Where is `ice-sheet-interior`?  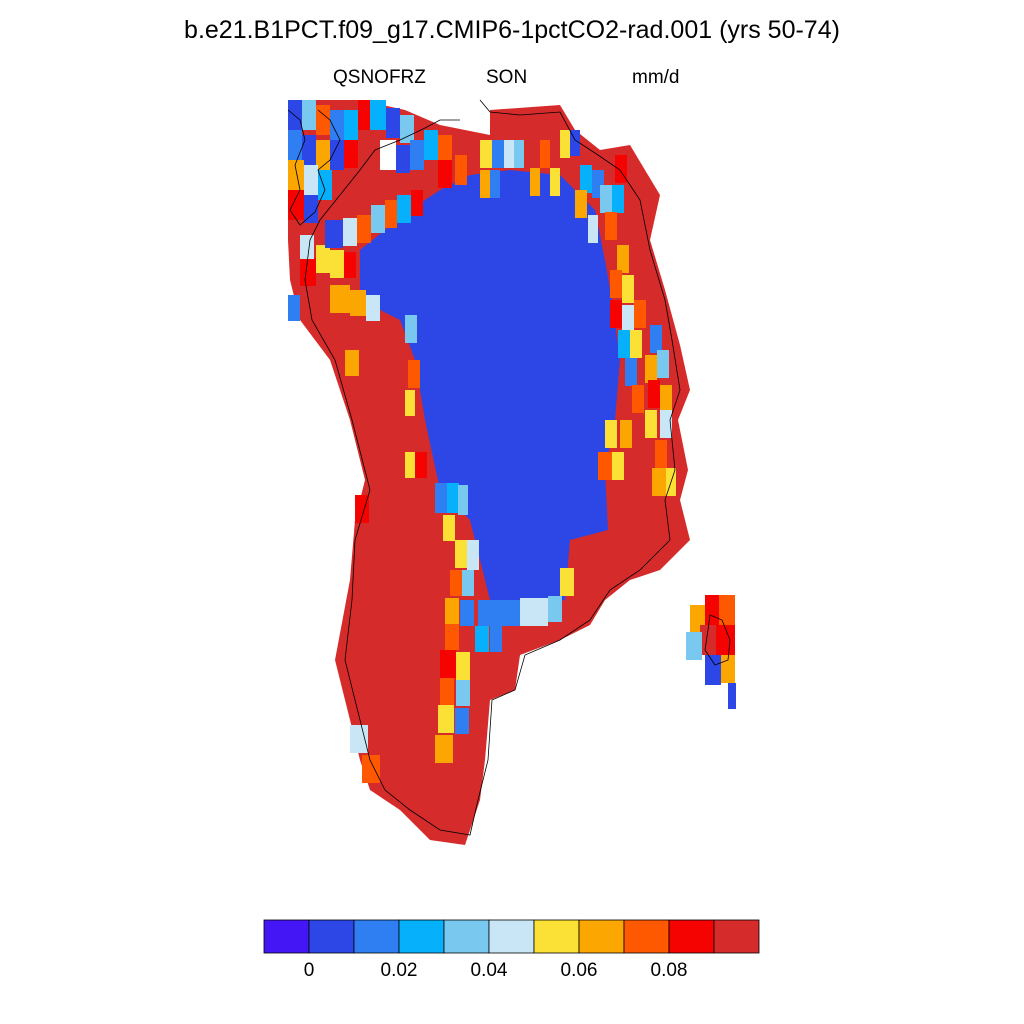
ice-sheet-interior is located at coordinates (490, 387).